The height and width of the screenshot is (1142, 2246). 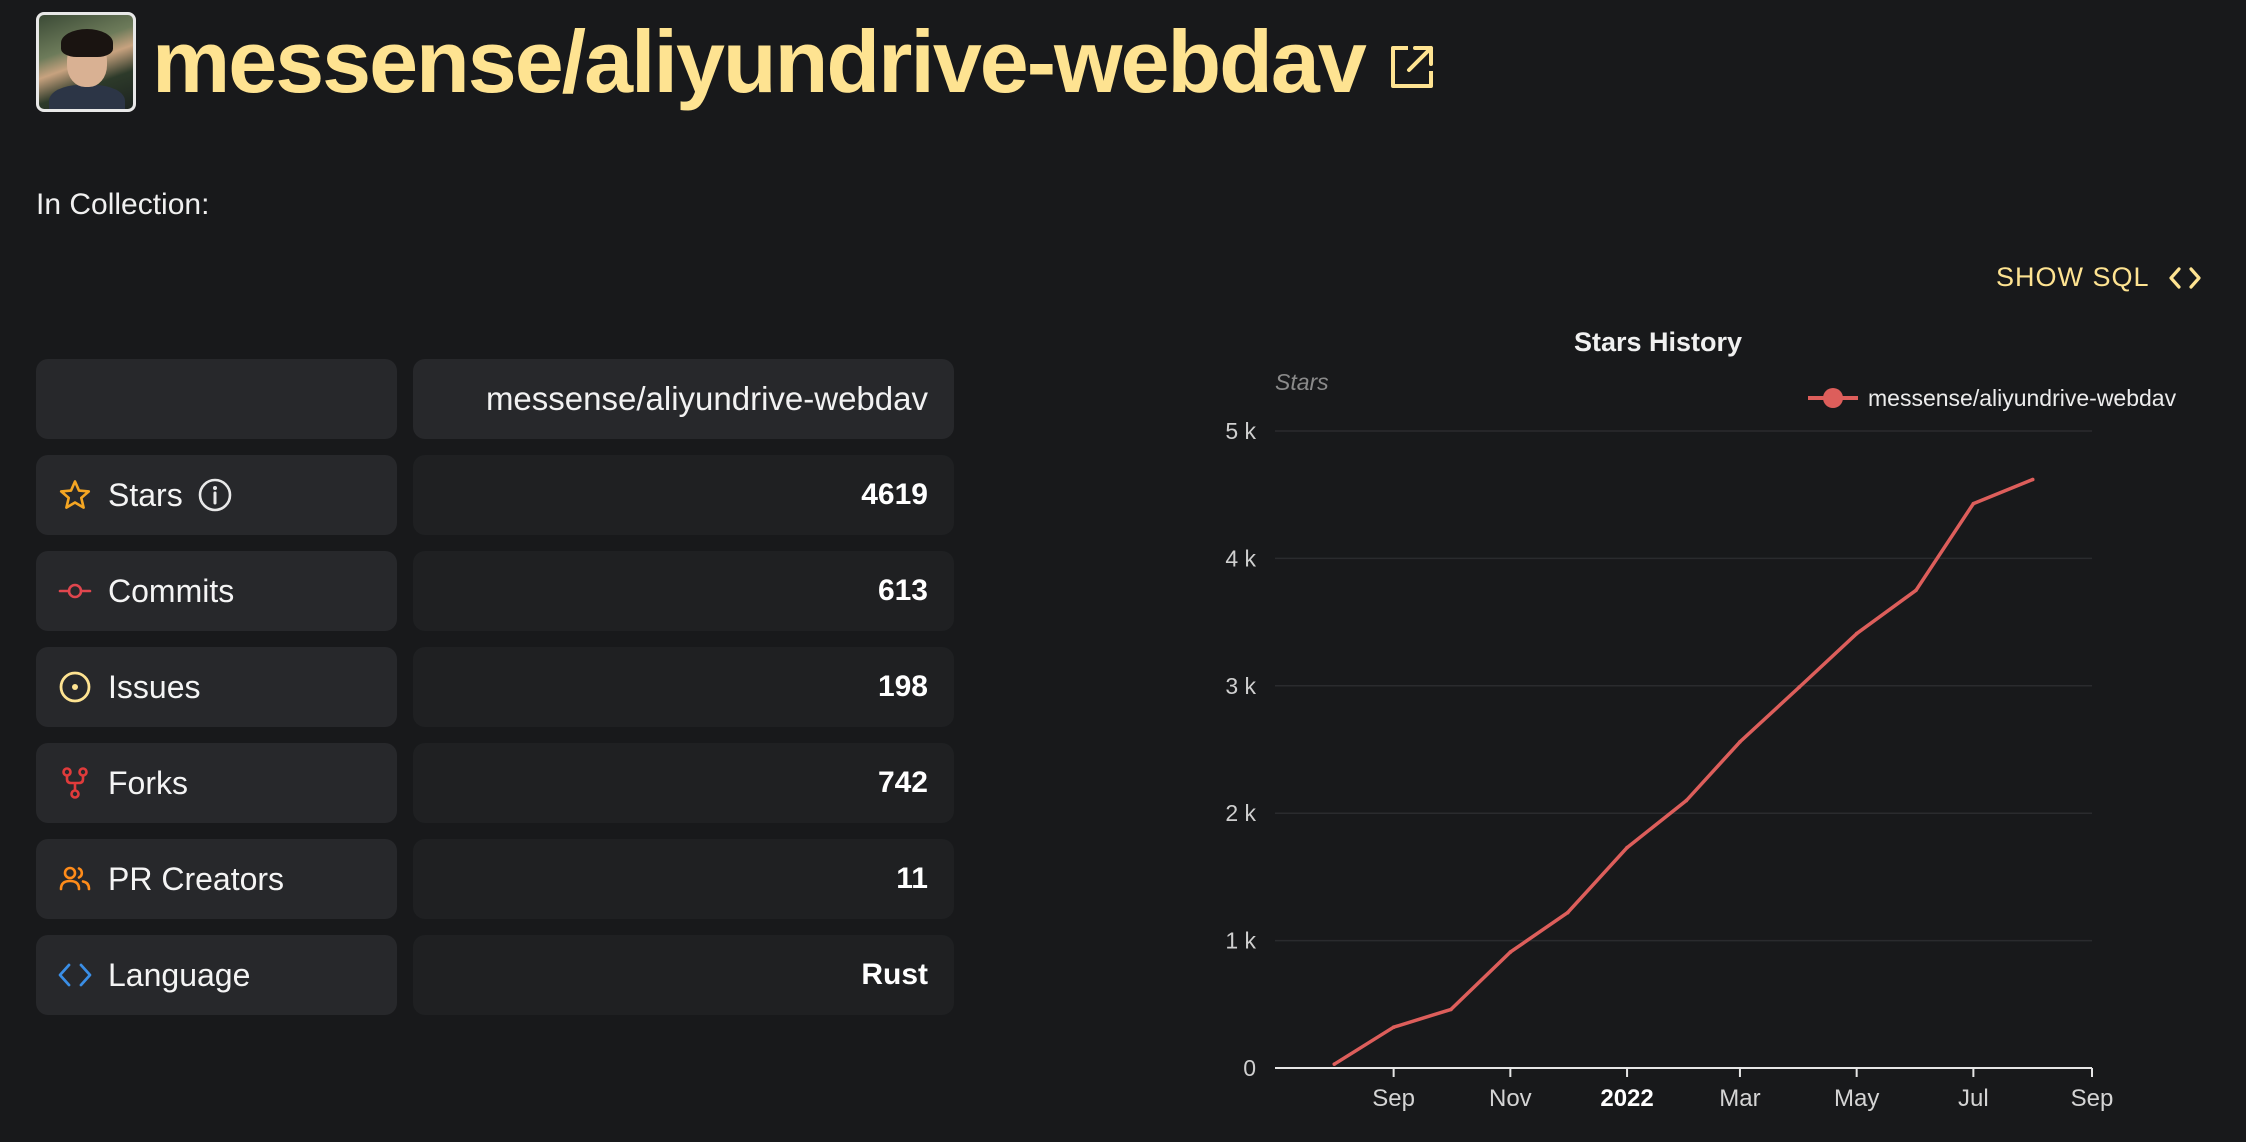 I want to click on x-tick-label: Jul, so click(x=1973, y=1098).